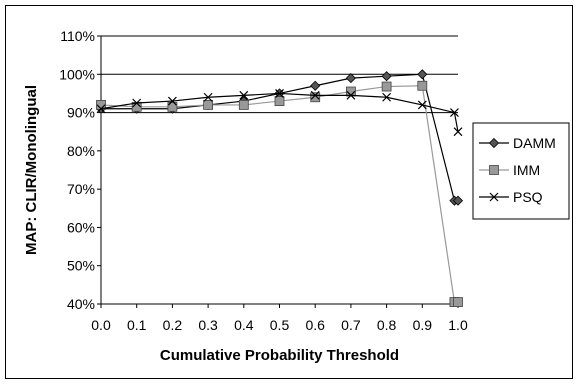 This screenshot has width=579, height=385. I want to click on series-psq, so click(279, 113).